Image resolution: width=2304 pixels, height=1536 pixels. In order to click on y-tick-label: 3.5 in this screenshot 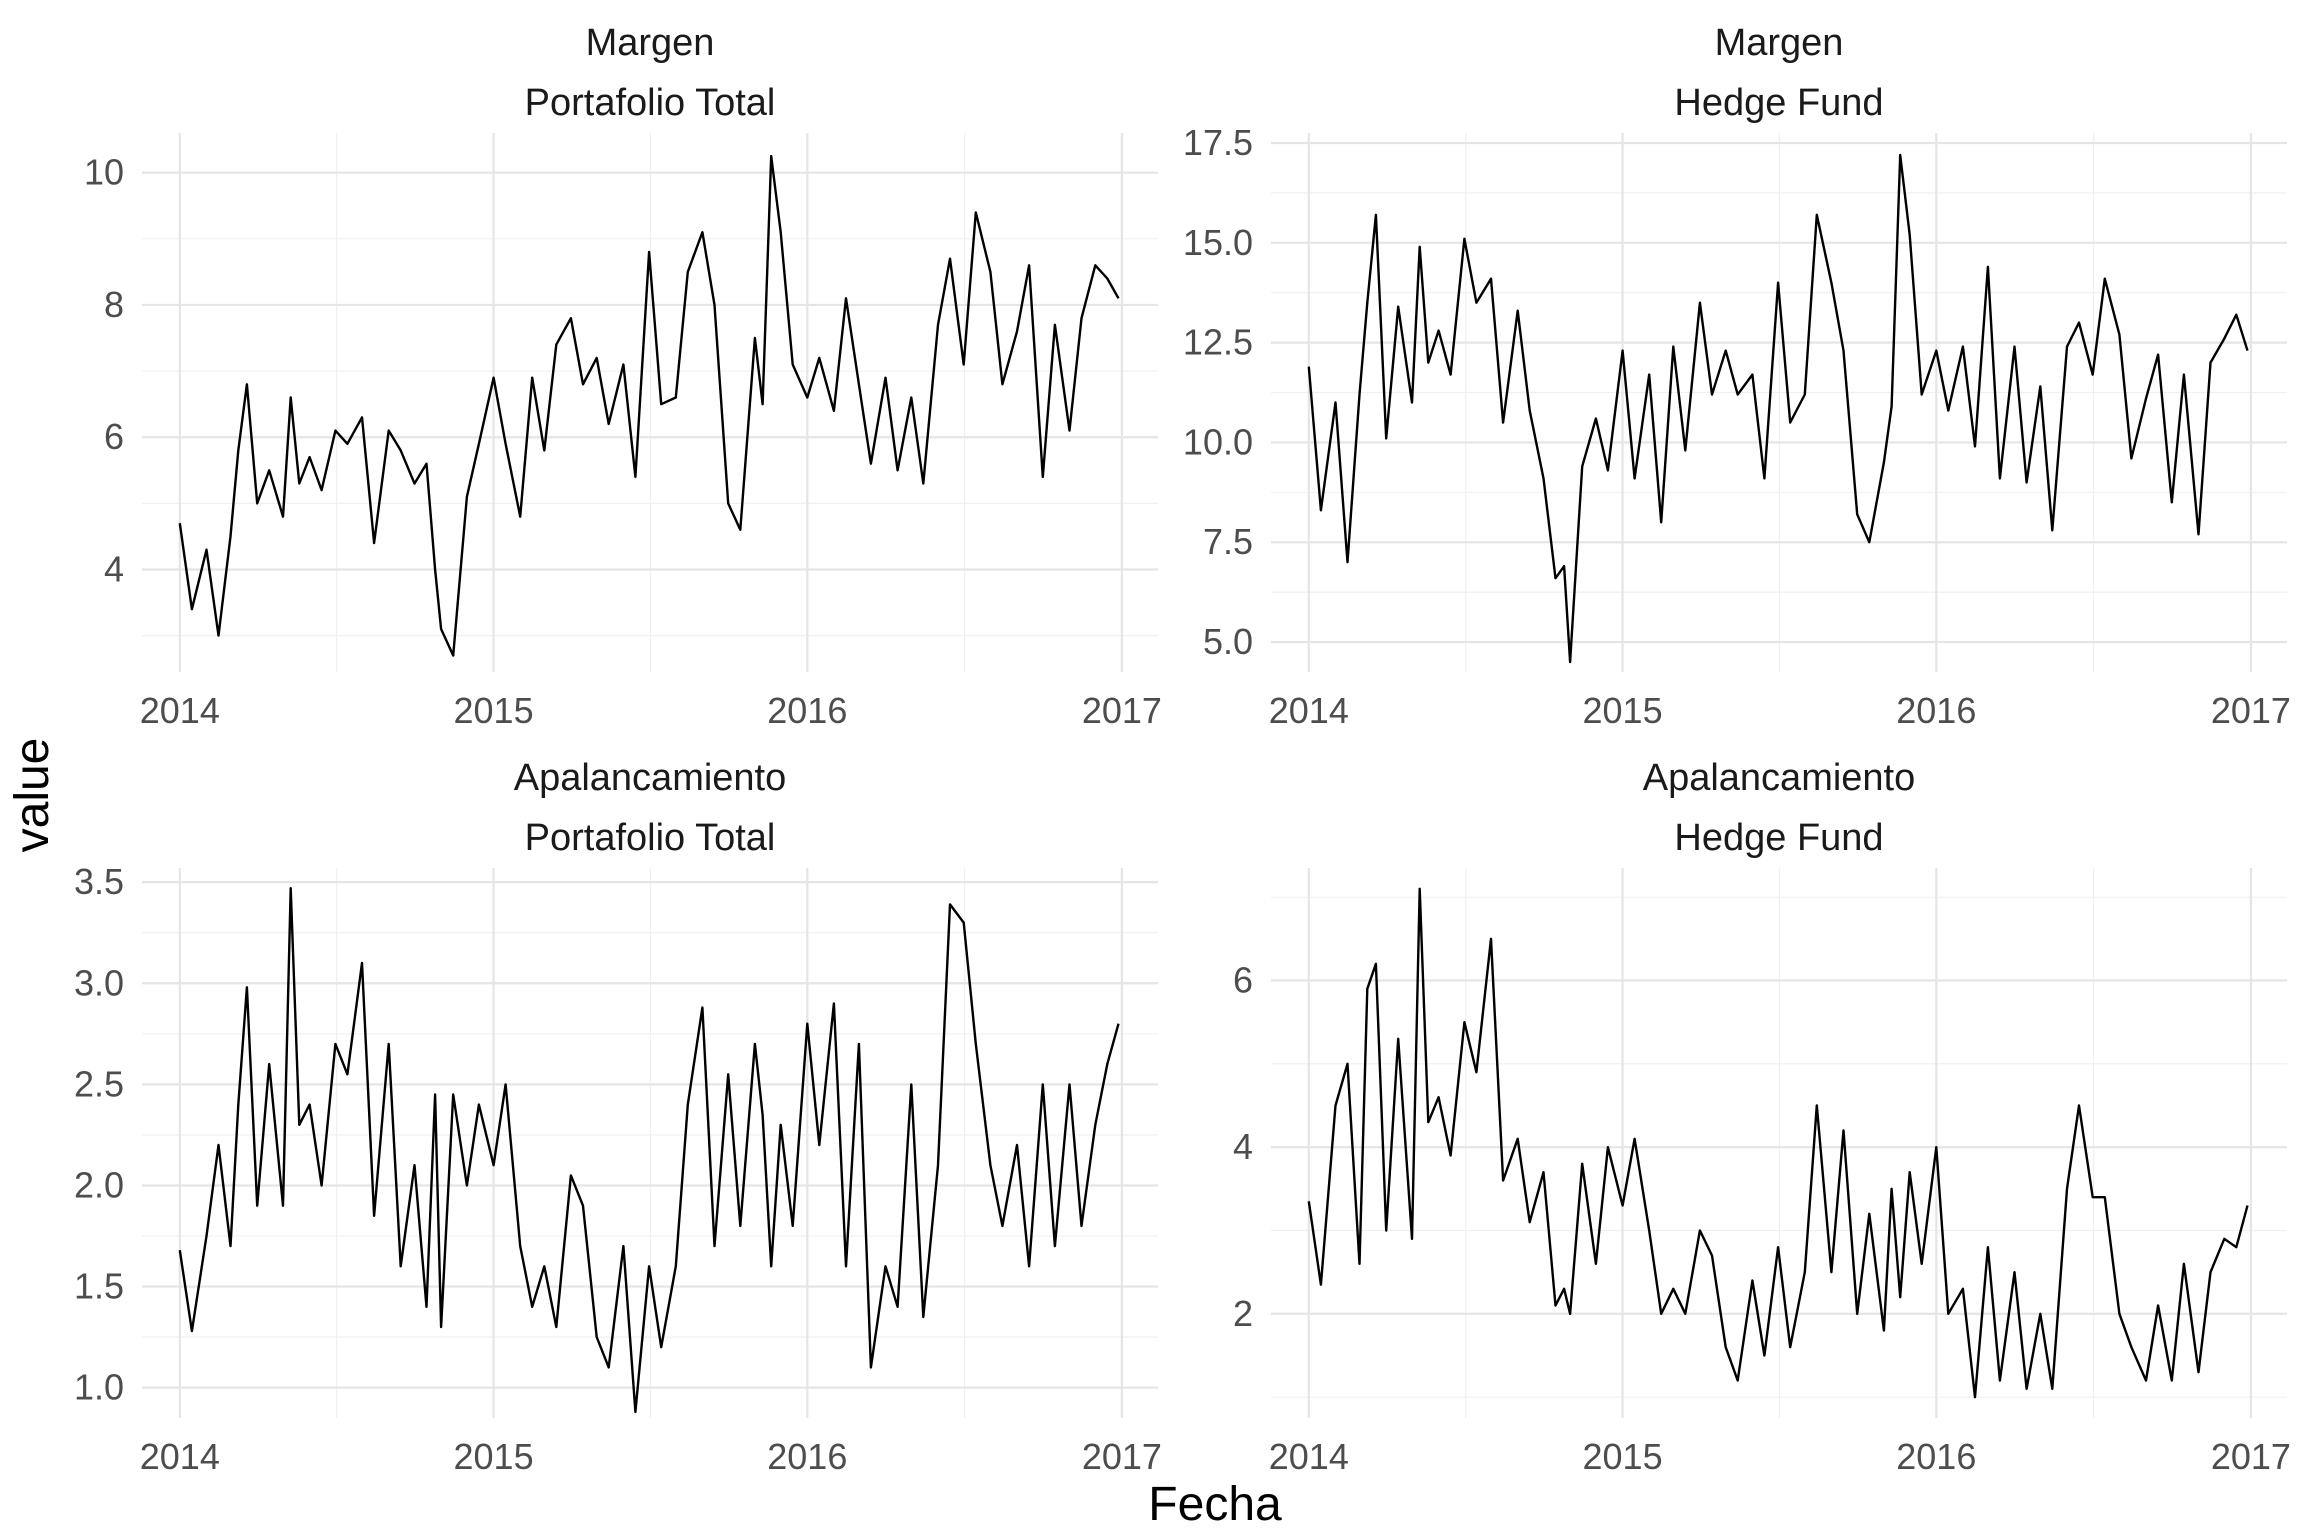, I will do `click(99, 881)`.